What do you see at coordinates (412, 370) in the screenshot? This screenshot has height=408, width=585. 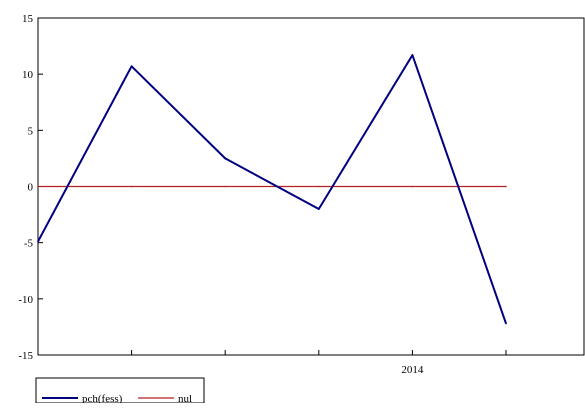 I see `x-tick-label: 2014` at bounding box center [412, 370].